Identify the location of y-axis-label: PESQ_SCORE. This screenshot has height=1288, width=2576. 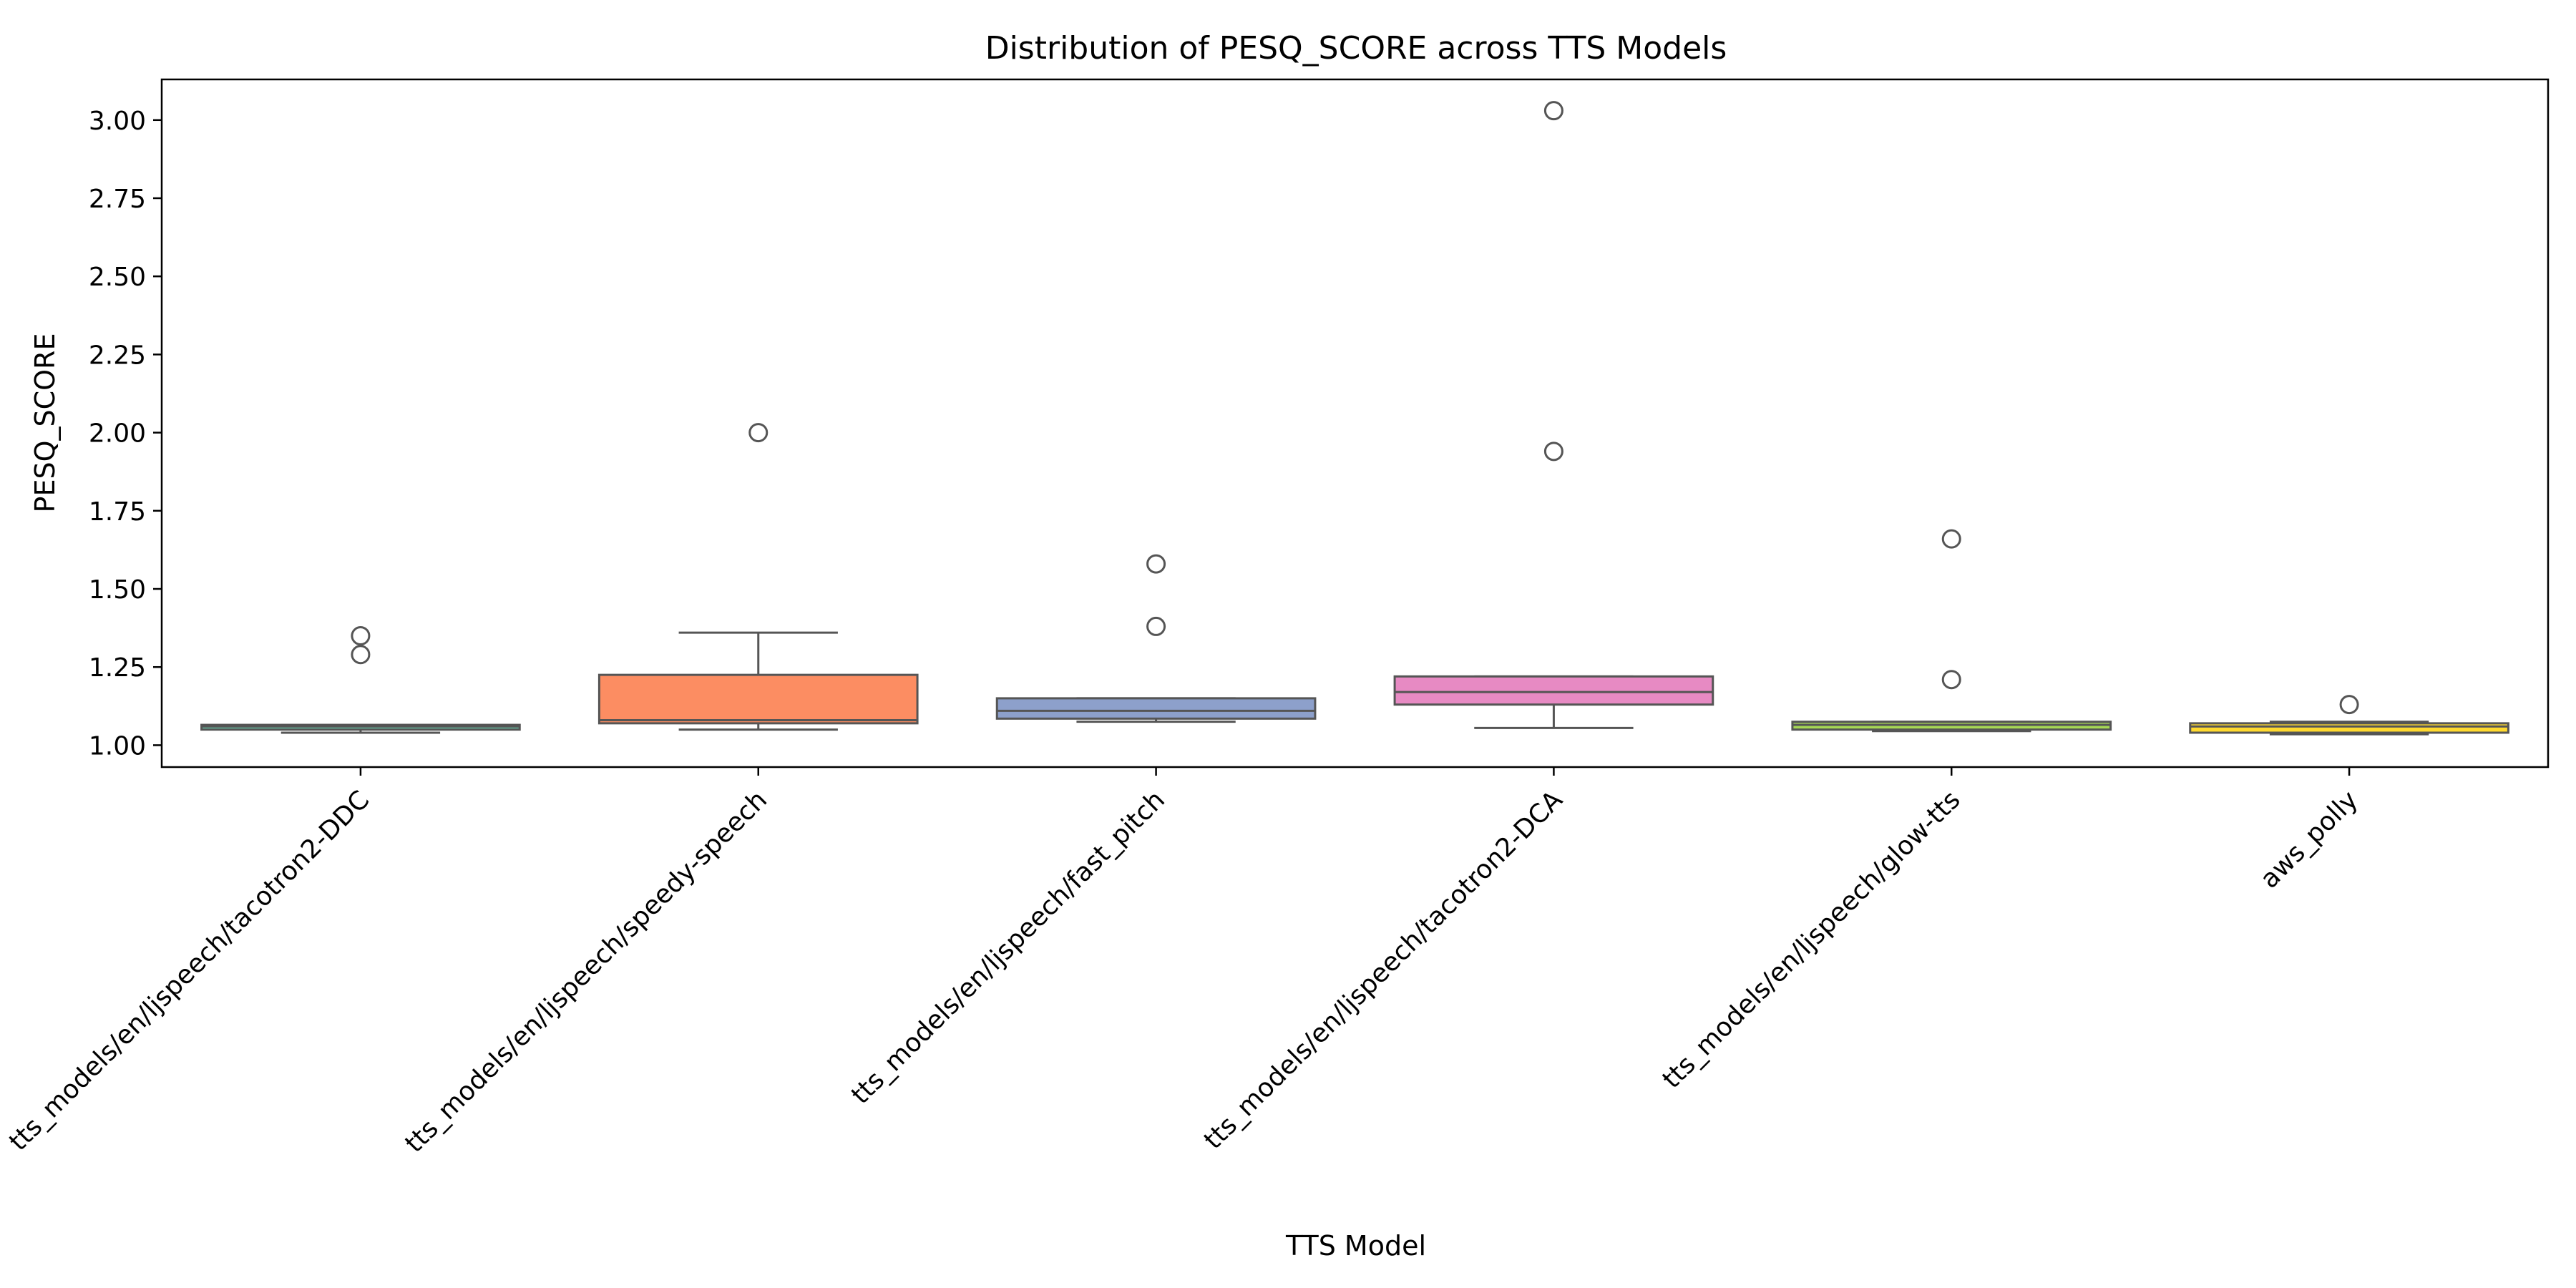
(45, 423).